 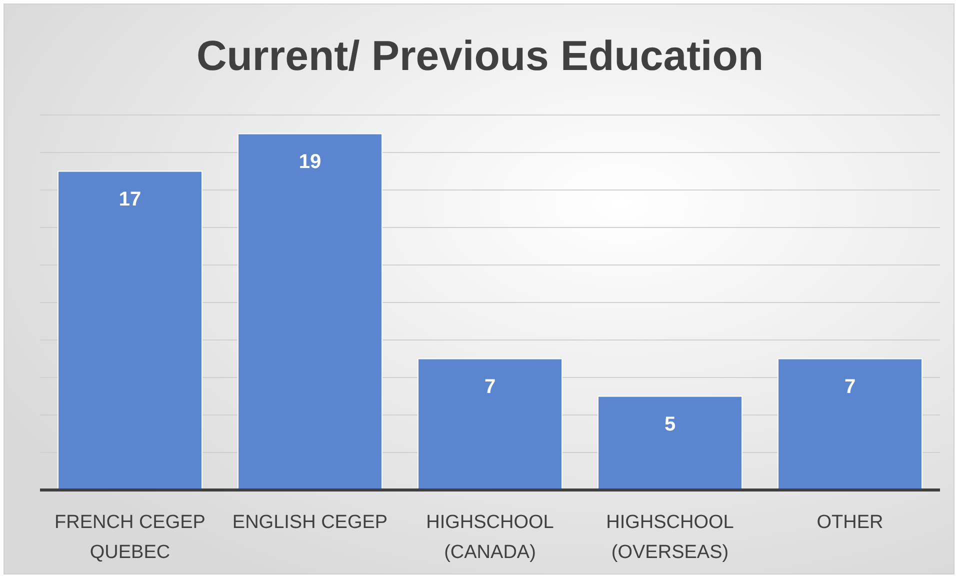 I want to click on x-tick-label: ENGLISH CEGEP, so click(x=310, y=522).